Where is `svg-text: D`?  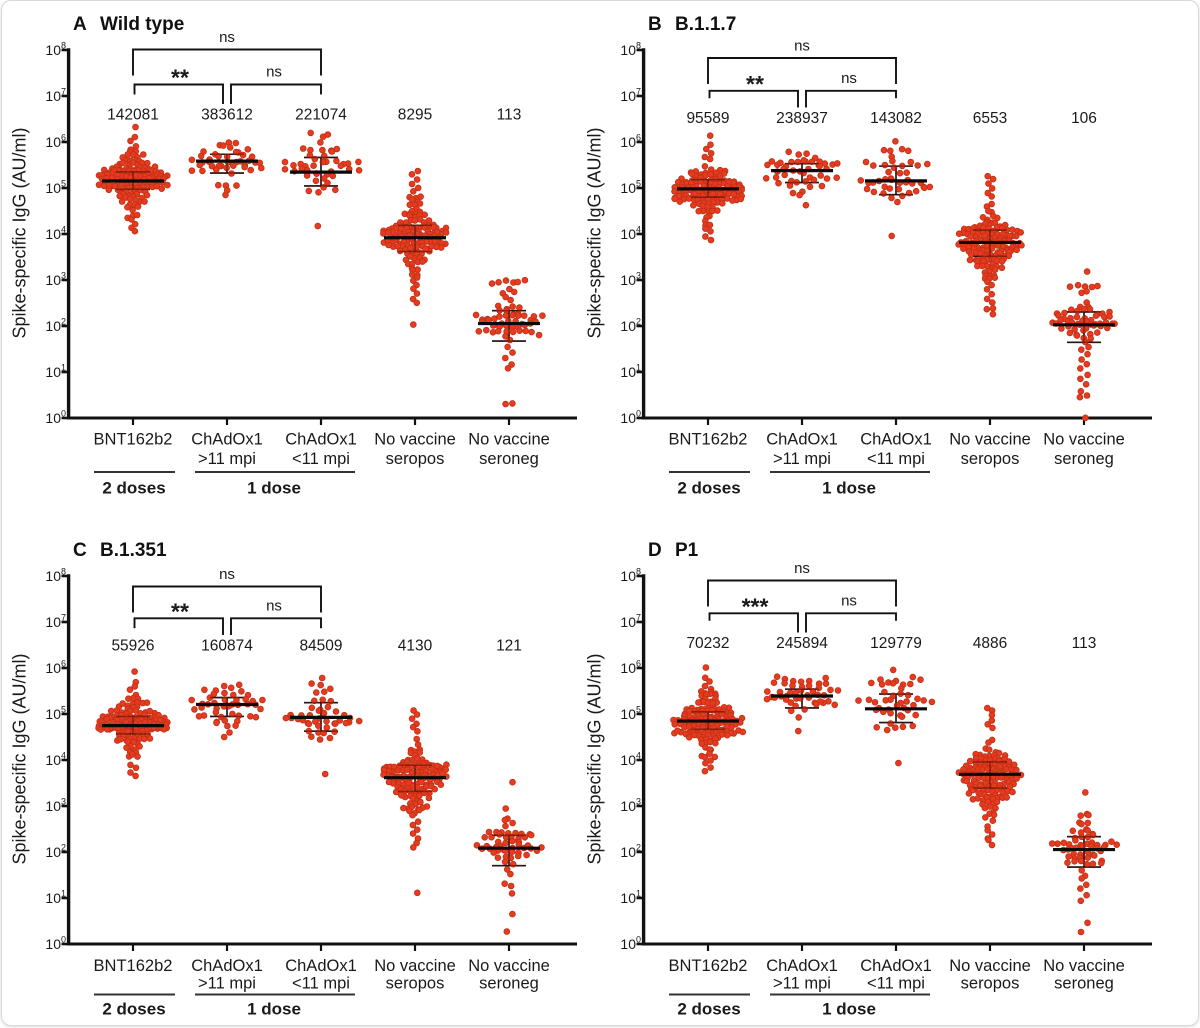
svg-text: D is located at coordinates (655, 550).